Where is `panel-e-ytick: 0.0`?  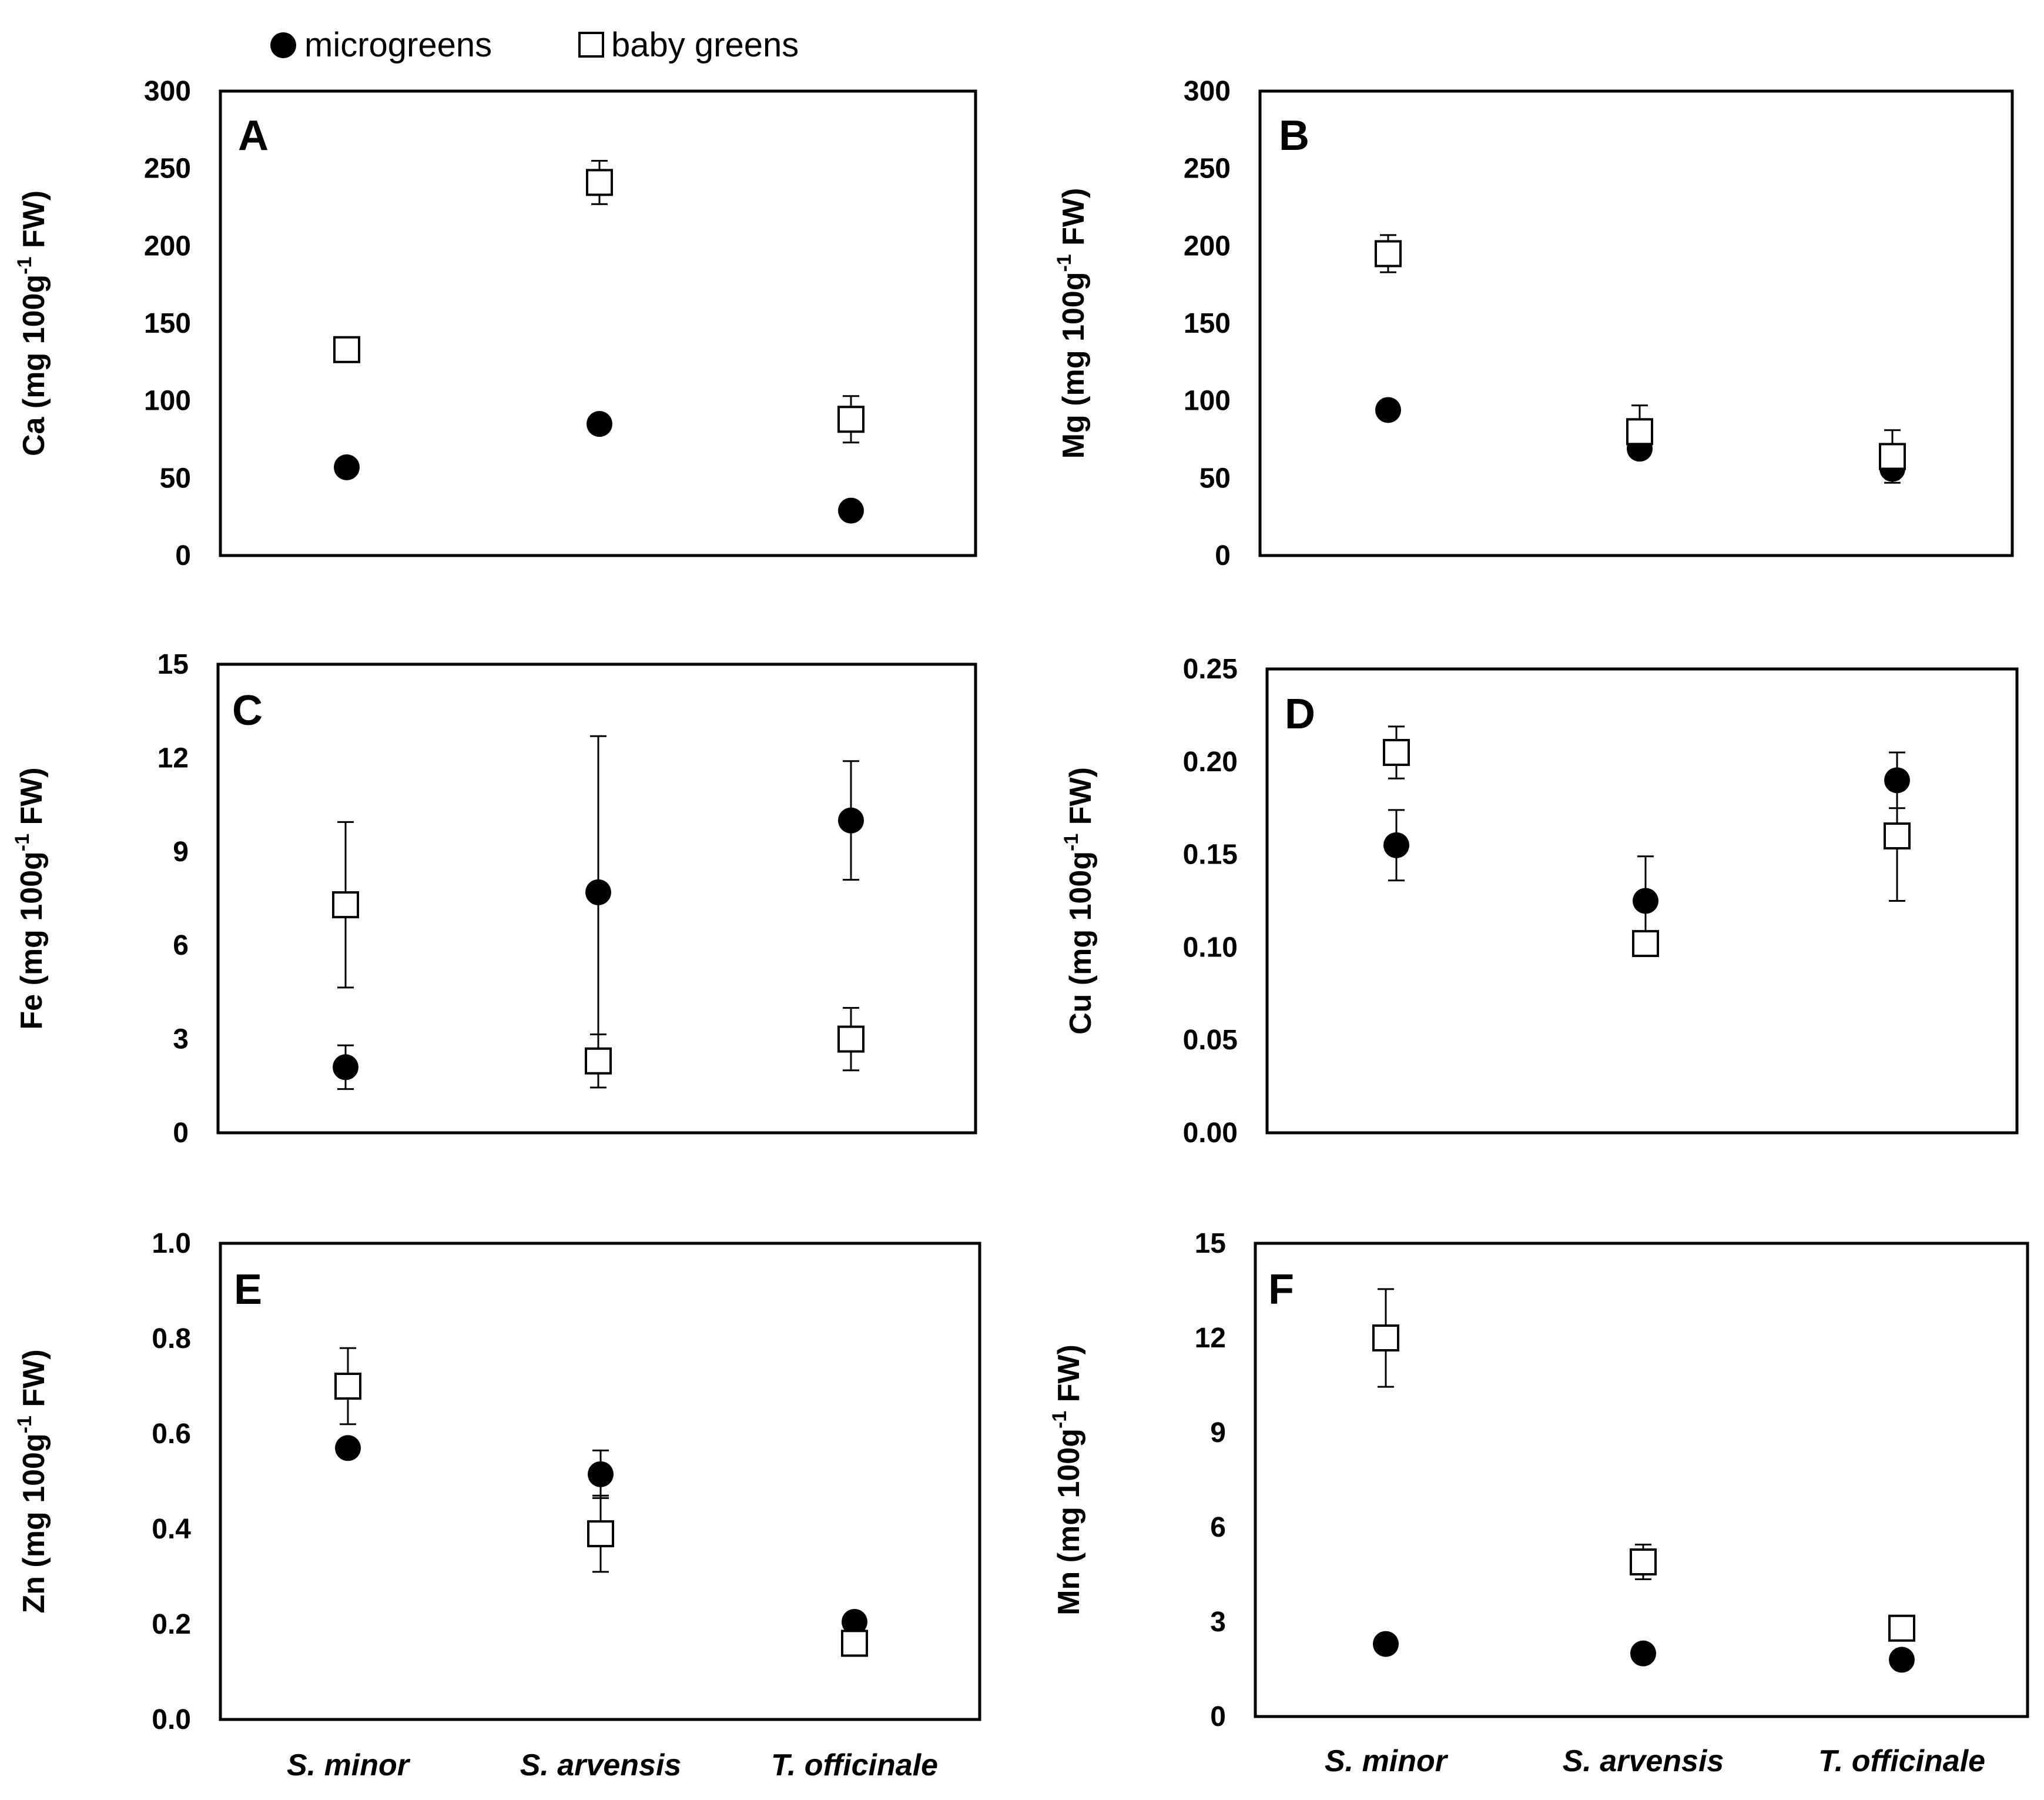 panel-e-ytick: 0.0 is located at coordinates (171, 1719).